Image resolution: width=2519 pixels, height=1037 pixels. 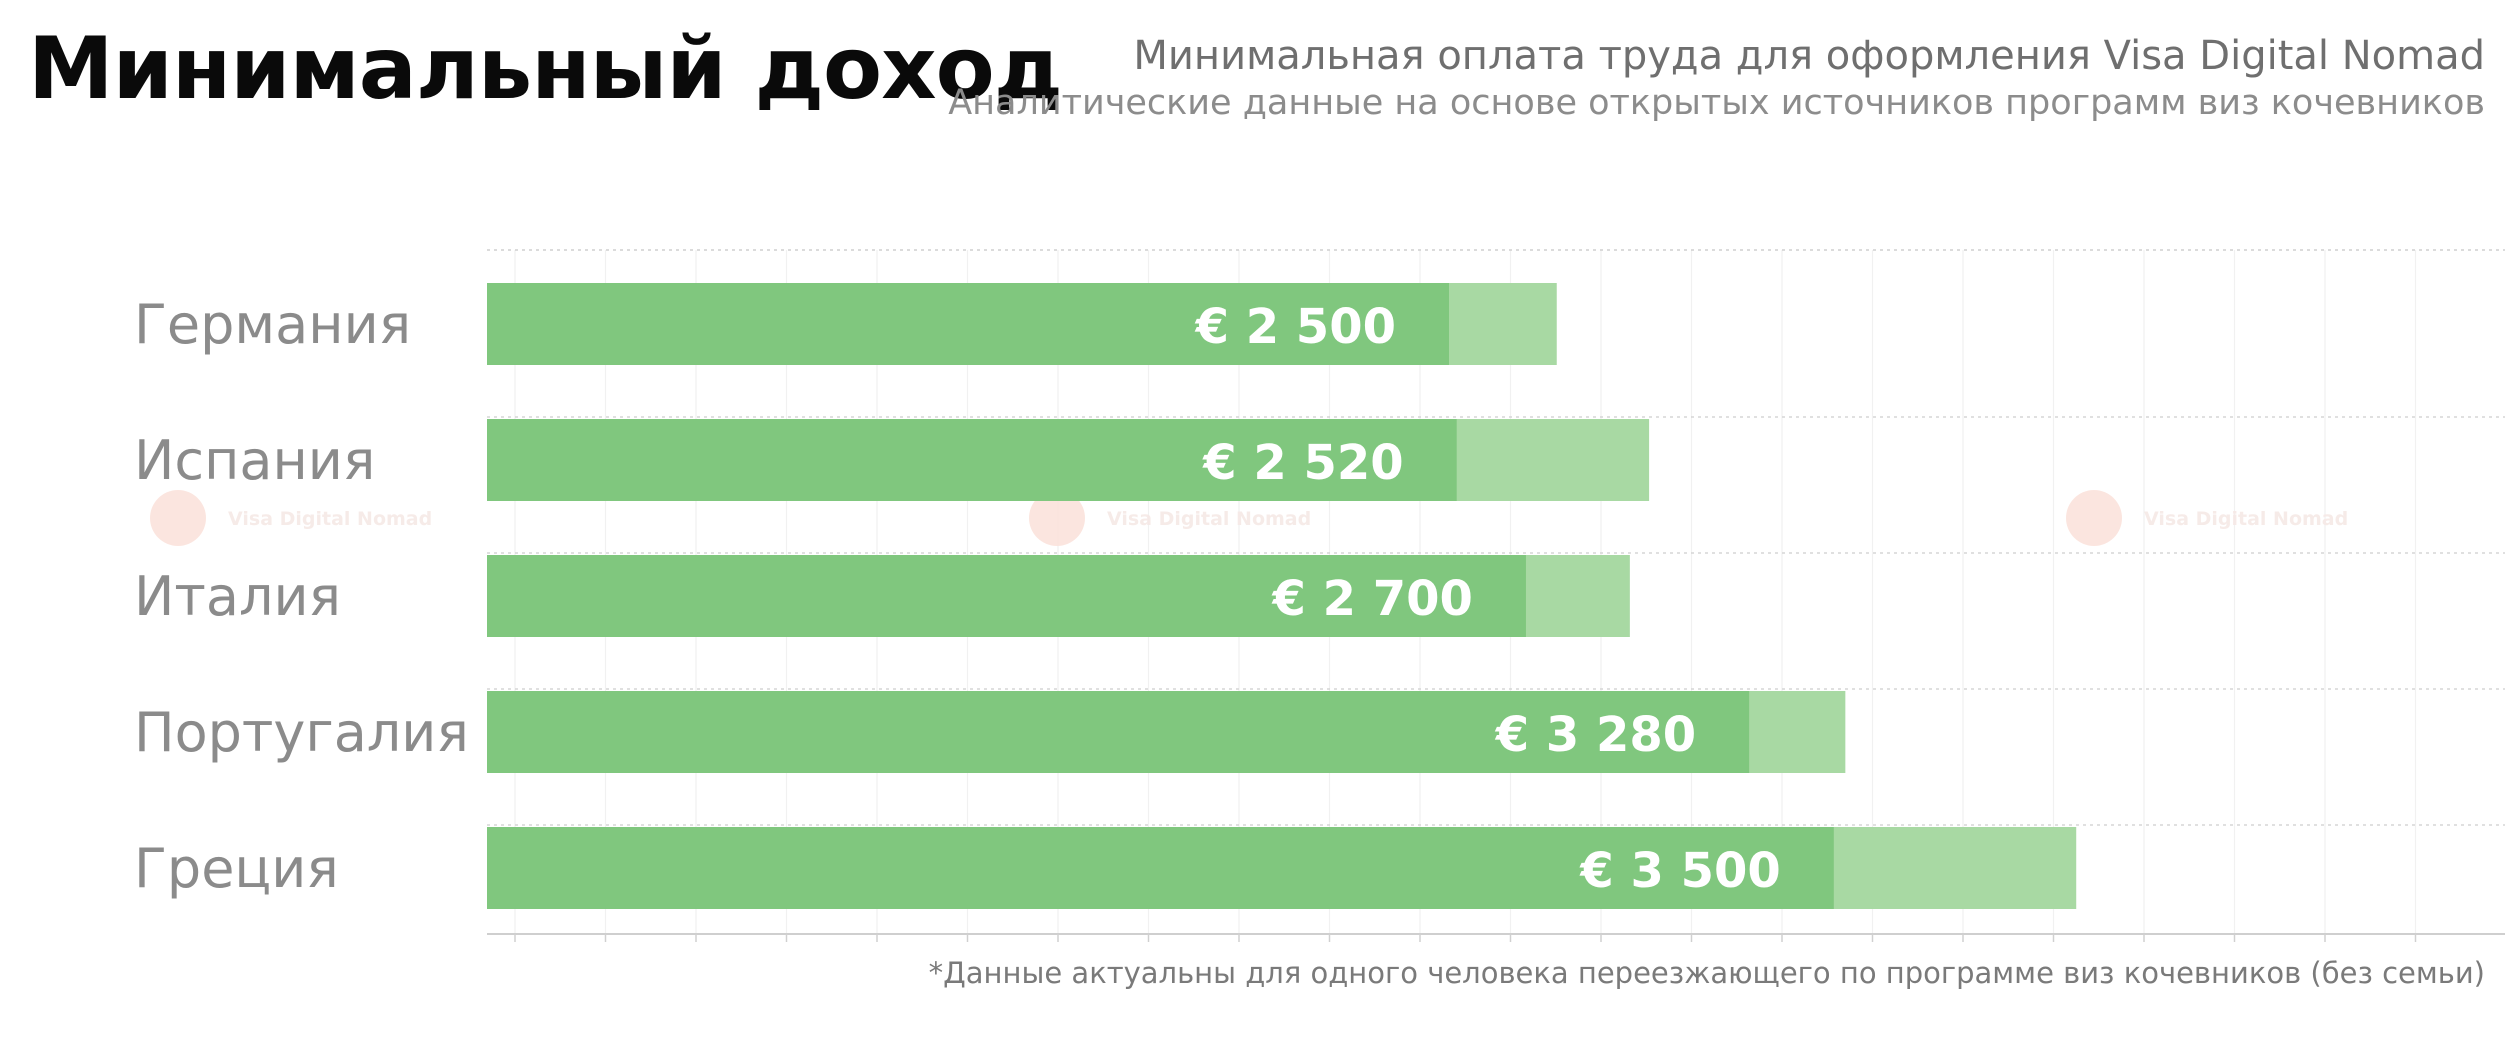 I want to click on category-label: Италия, so click(x=237, y=596).